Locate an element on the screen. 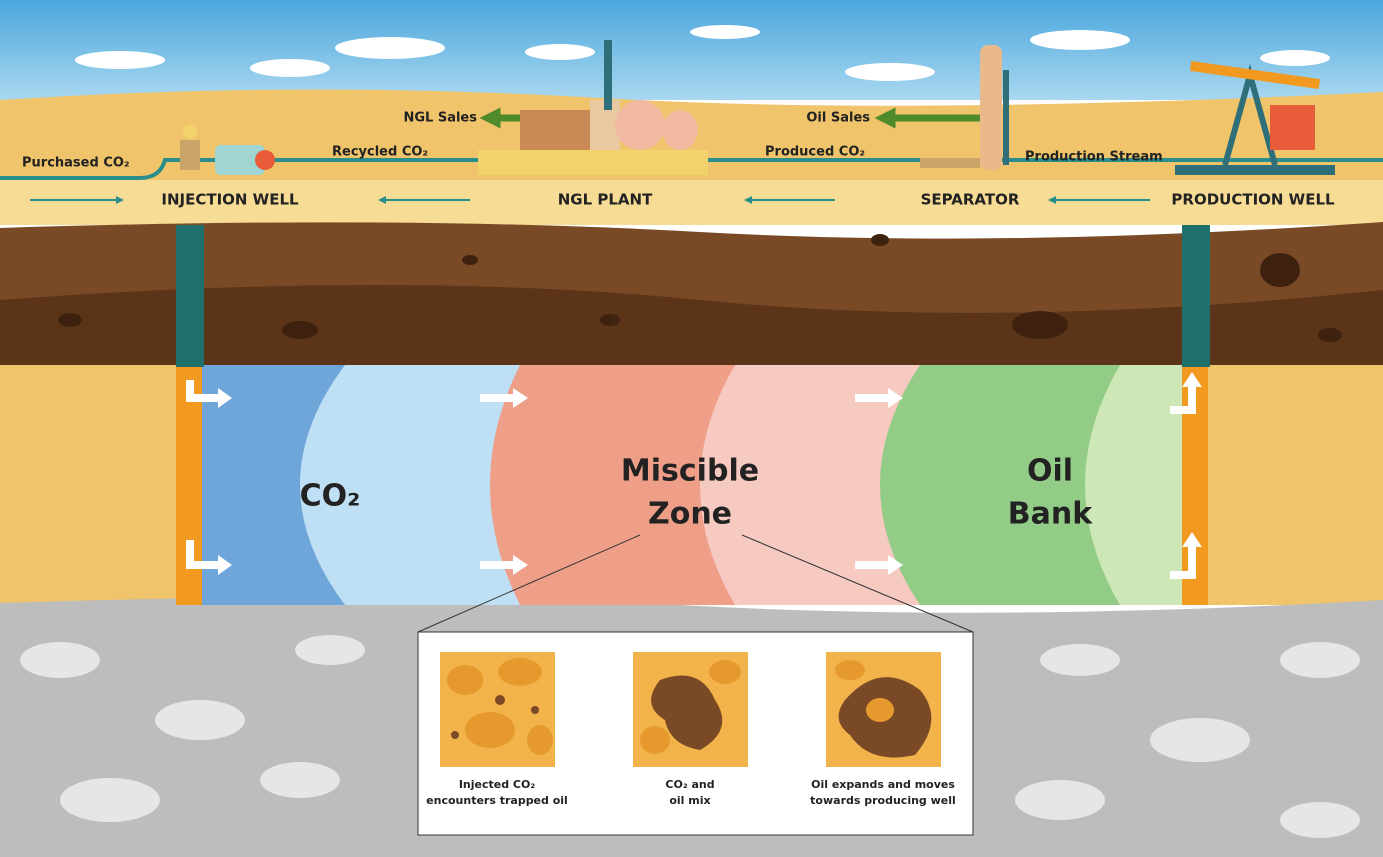  station-label: INJECTION WELL is located at coordinates (230, 200).